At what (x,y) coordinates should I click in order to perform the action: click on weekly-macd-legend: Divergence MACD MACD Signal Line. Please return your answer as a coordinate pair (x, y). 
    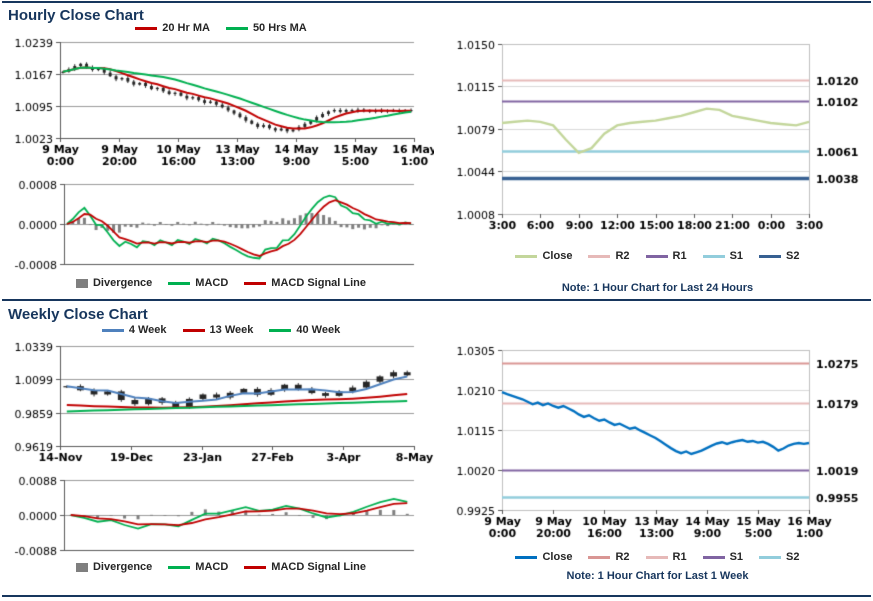
    Looking at the image, I should click on (221, 567).